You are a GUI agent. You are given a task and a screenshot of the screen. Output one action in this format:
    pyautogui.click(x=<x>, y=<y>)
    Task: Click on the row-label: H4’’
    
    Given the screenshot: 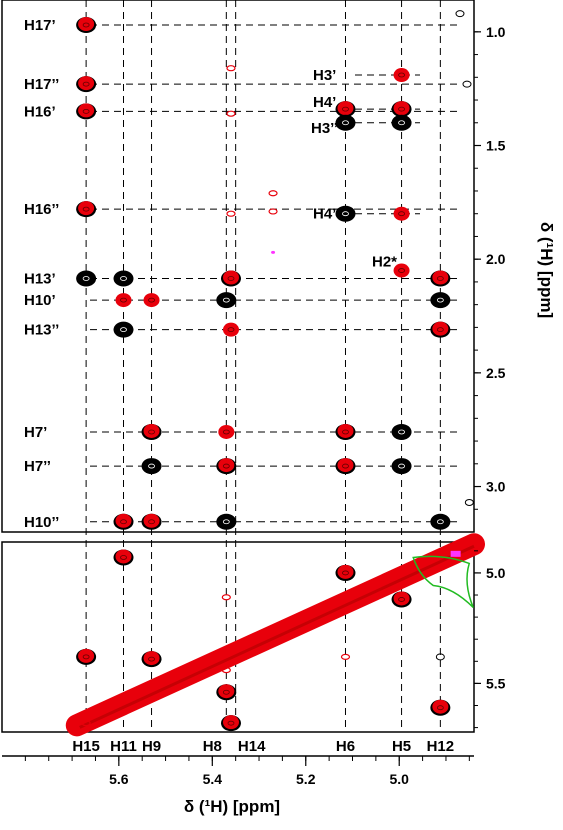 What is the action you would take?
    pyautogui.click(x=326, y=214)
    